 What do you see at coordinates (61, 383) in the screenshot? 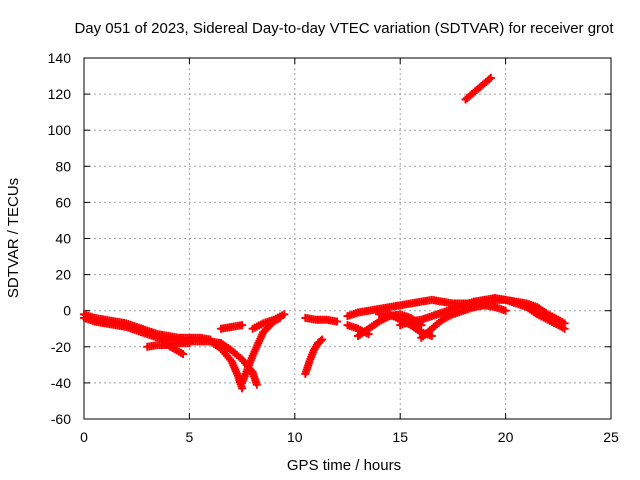
I see `y-tick-label: -40` at bounding box center [61, 383].